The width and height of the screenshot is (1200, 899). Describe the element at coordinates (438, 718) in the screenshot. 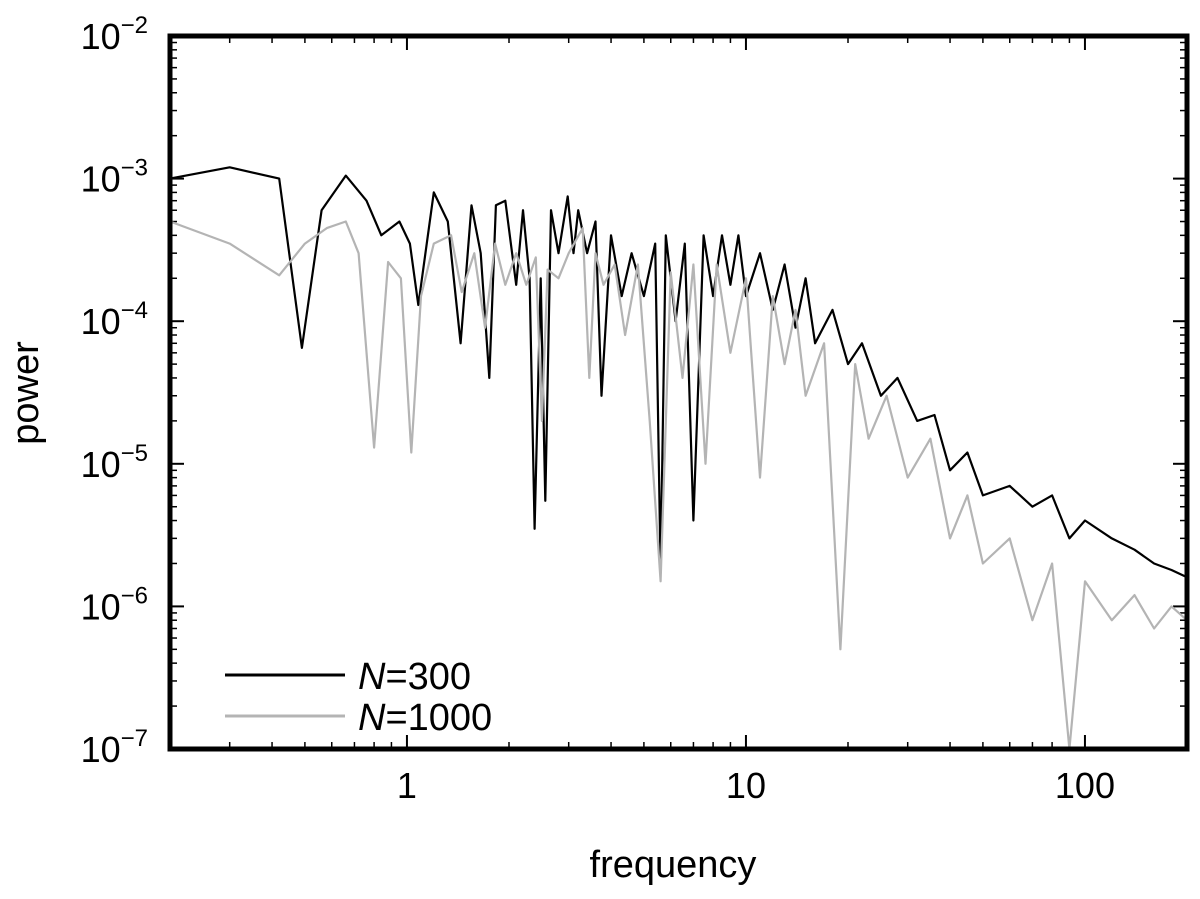

I see `legend-value-n1000: =1000` at that location.